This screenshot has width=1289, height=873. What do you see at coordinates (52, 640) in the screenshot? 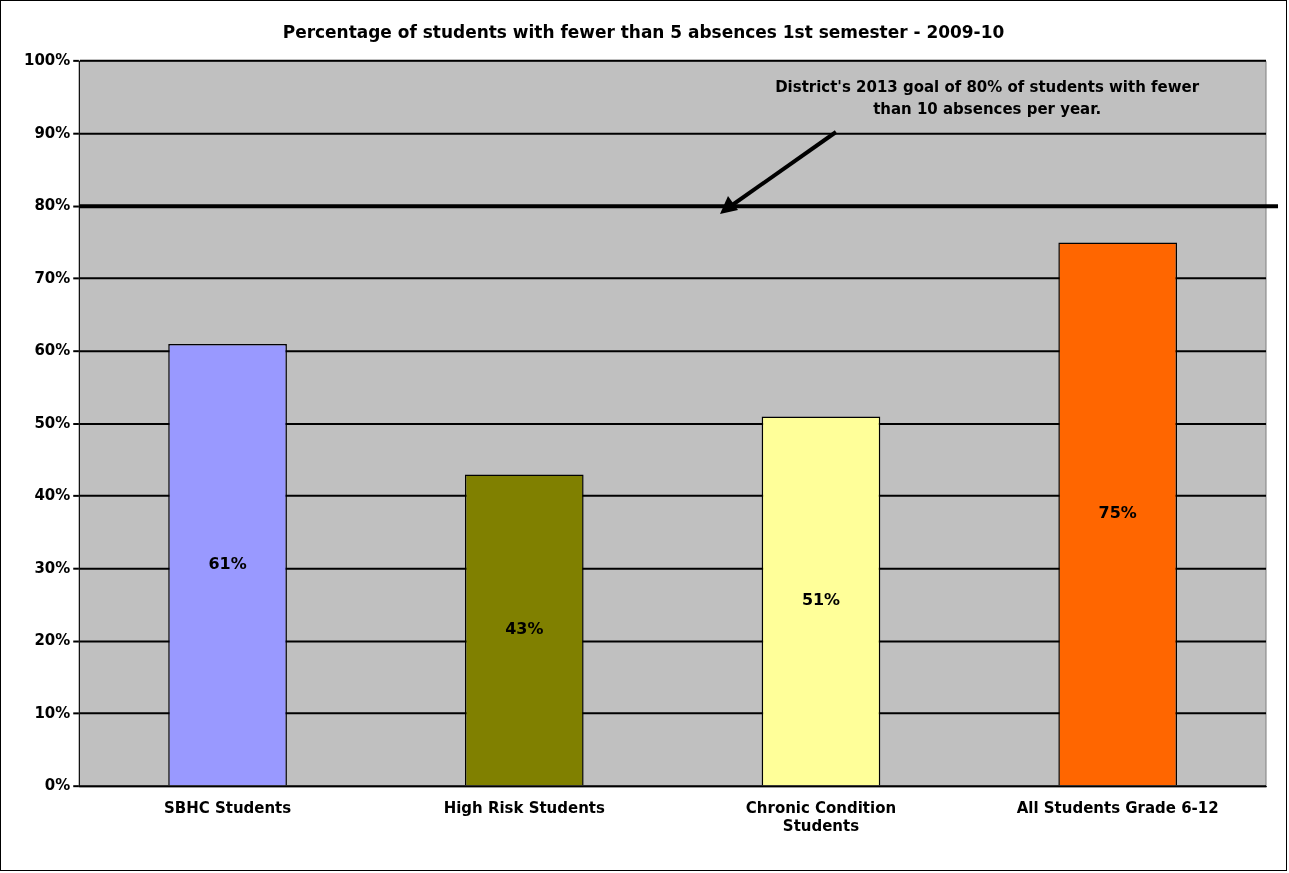
I see `y-tick-label: 20%` at bounding box center [52, 640].